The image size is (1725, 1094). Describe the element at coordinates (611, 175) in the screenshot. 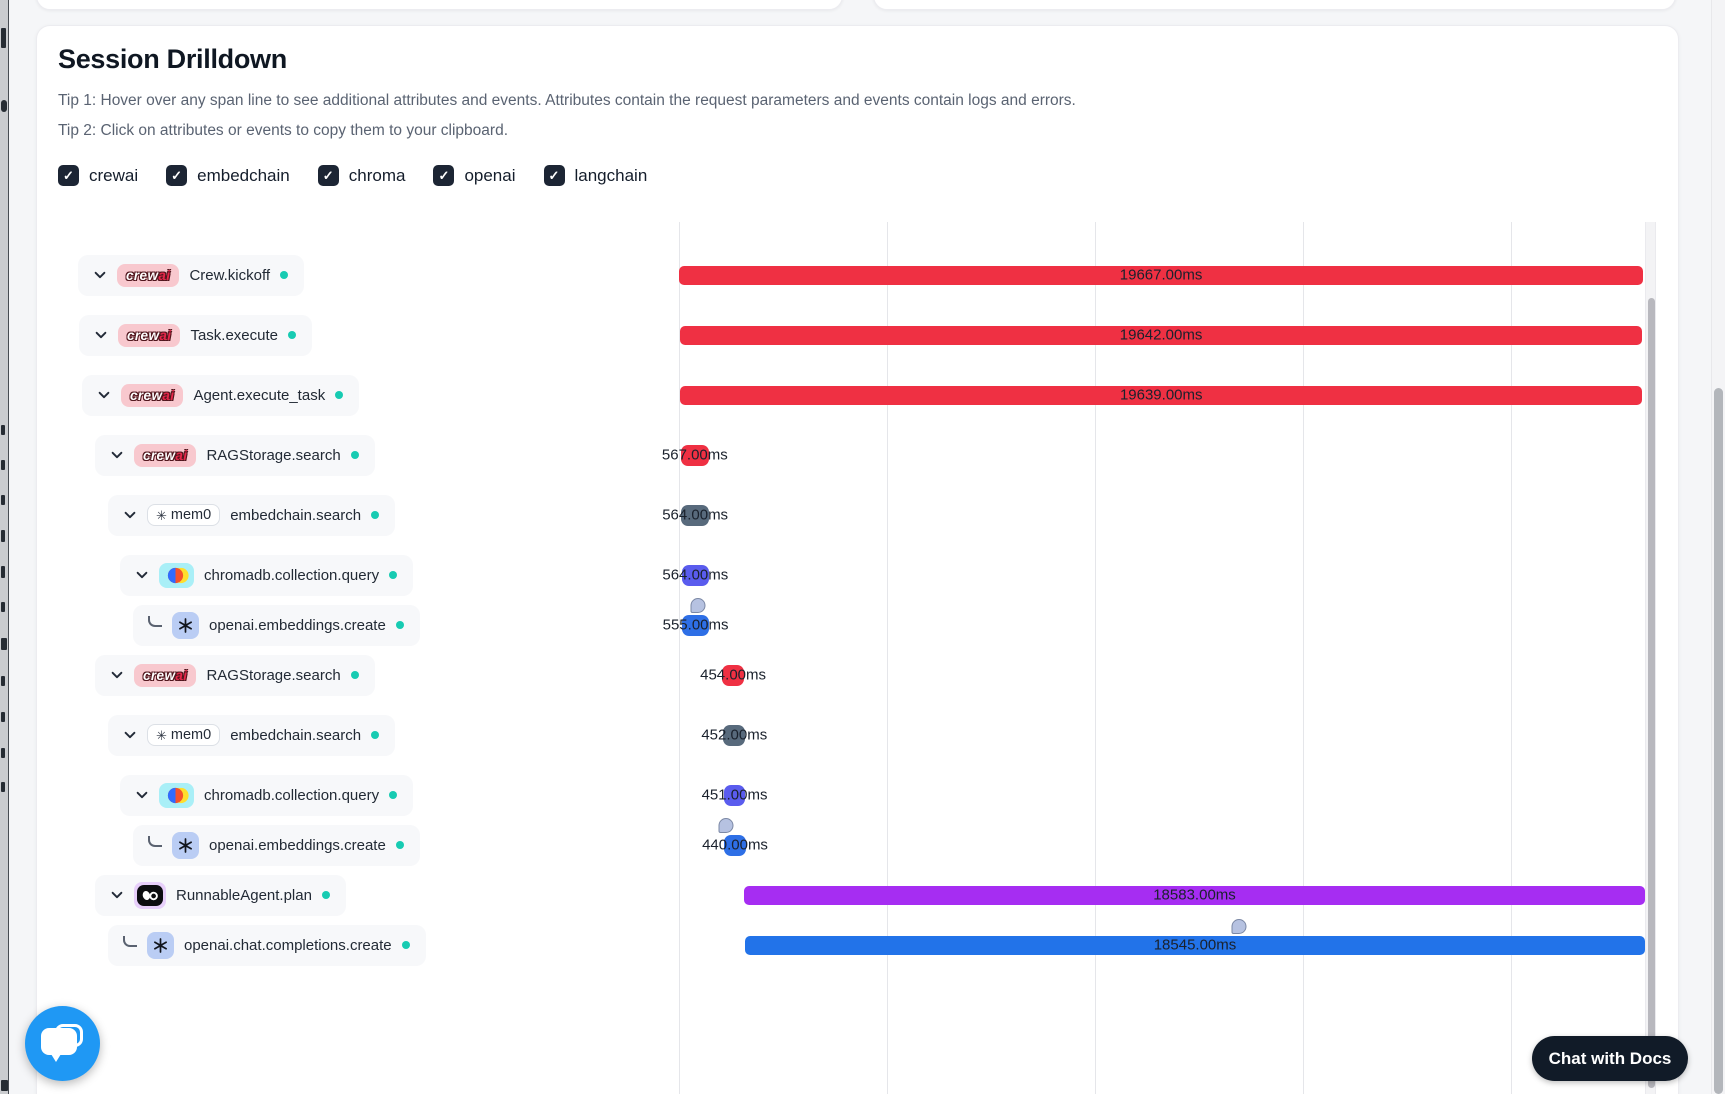

I see `filter-label: langchain` at that location.